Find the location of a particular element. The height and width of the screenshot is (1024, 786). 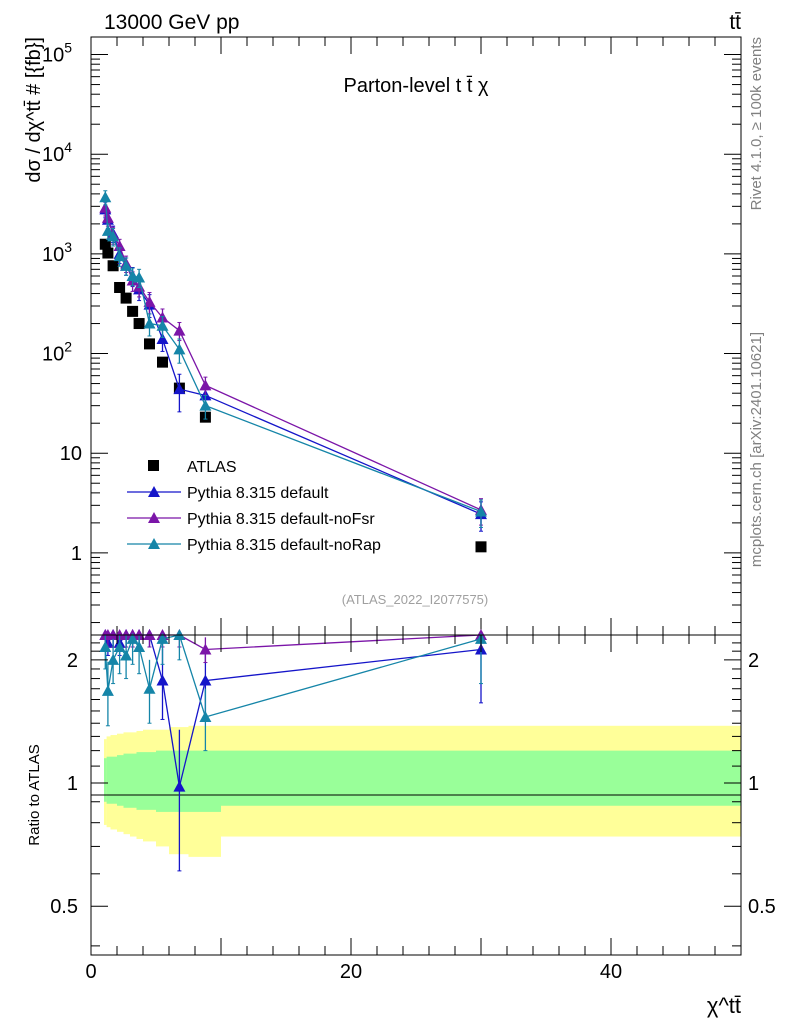

analysis-watermark: (ATLAS_2022_I2077575) is located at coordinates (415, 599).